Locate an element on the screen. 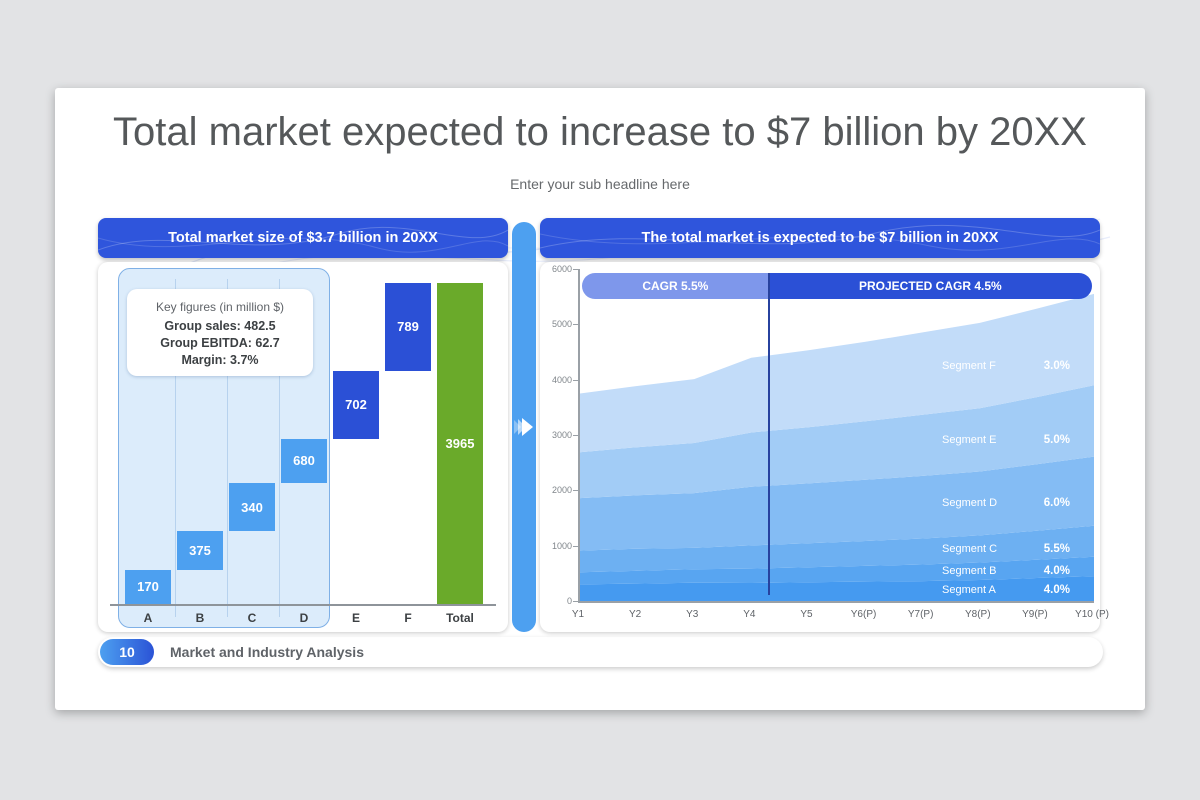 This screenshot has width=1200, height=800. waterfall-bar-c: 340 is located at coordinates (252, 507).